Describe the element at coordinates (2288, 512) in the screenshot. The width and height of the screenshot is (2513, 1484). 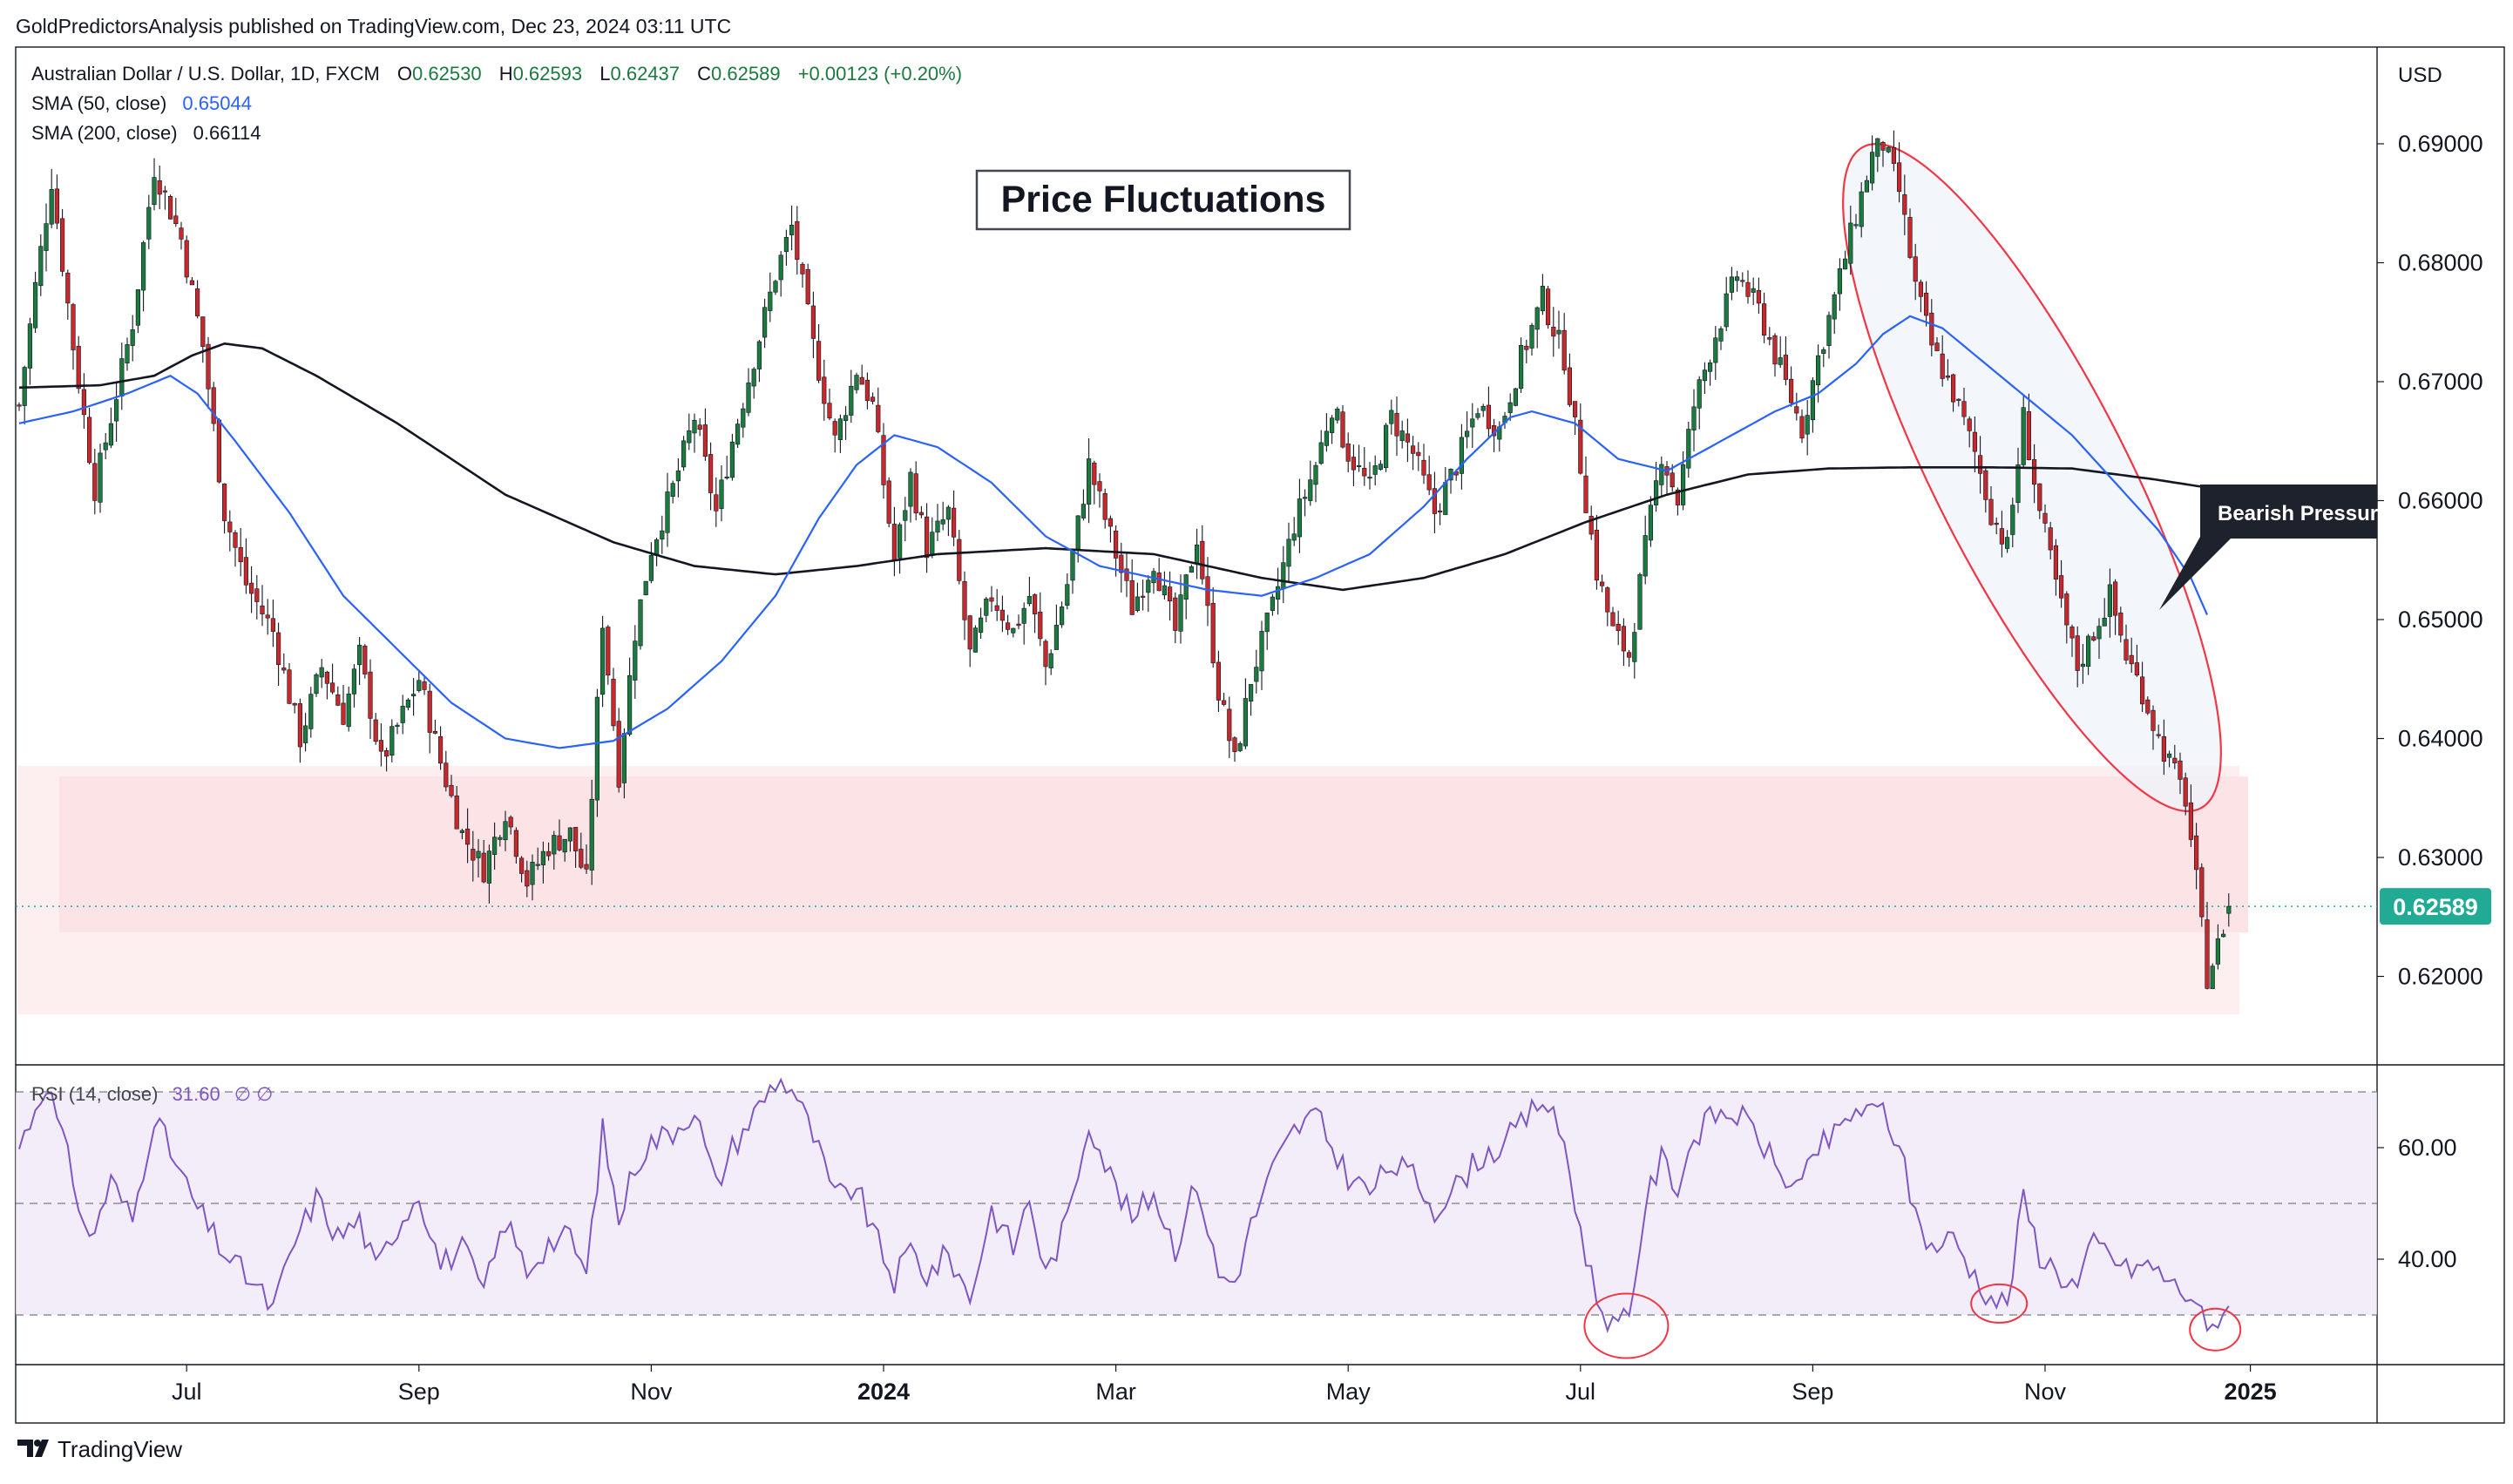
I see `bearish-callout-bg` at that location.